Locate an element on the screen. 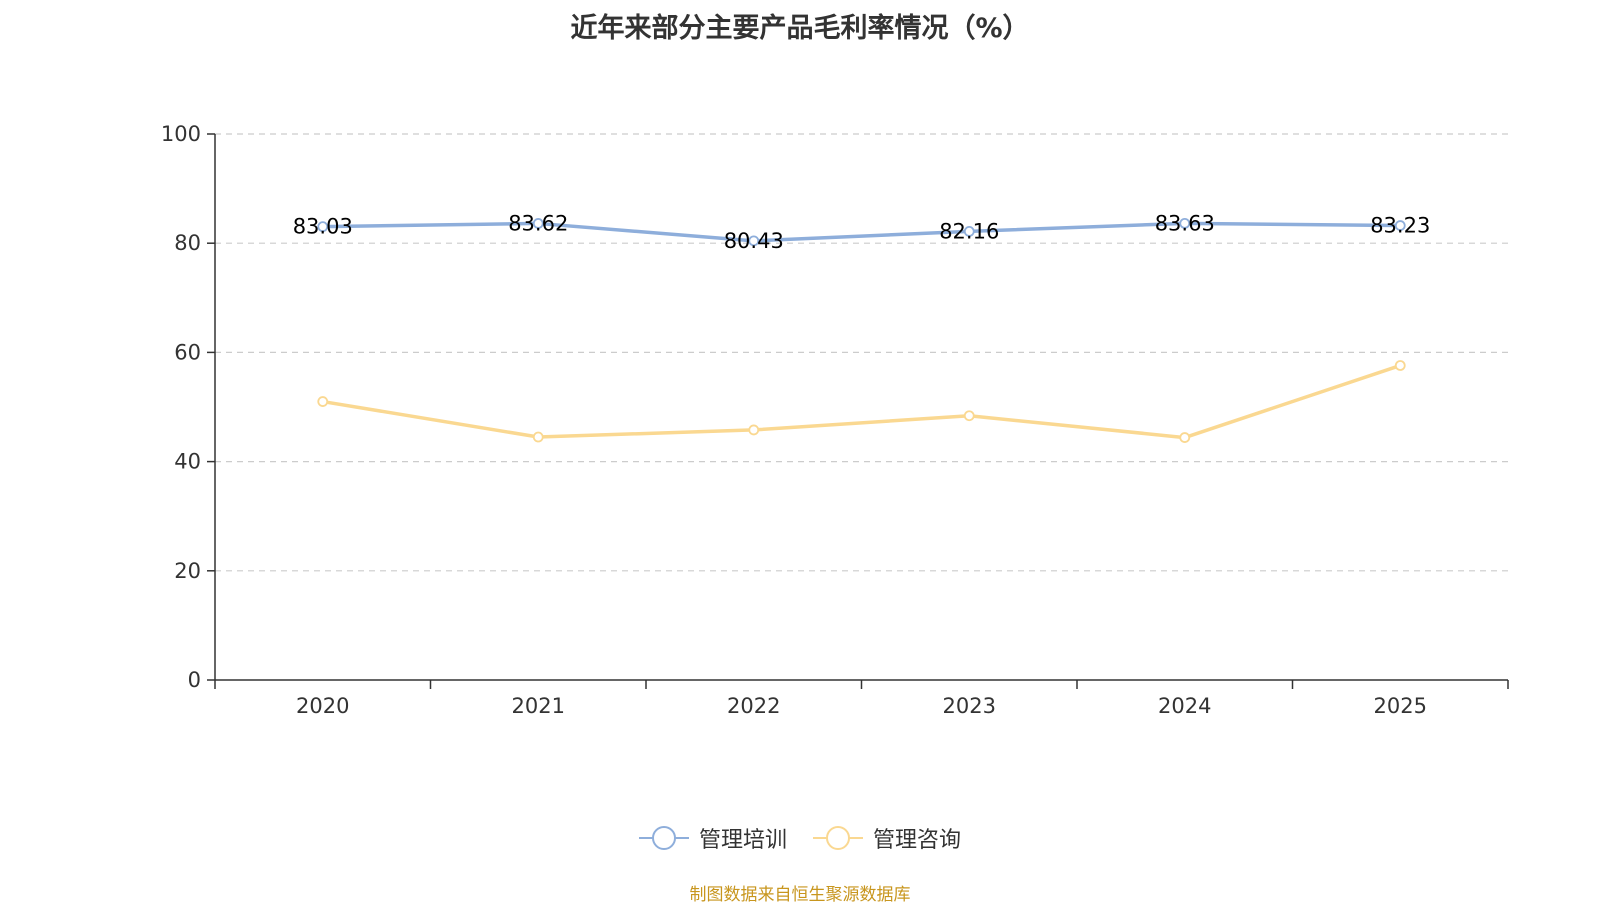  series-2-point-2025 is located at coordinates (1400, 365).